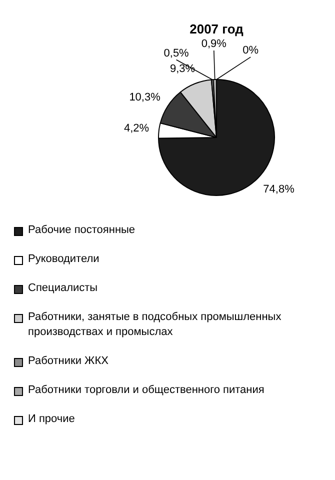 The width and height of the screenshot is (335, 480). Describe the element at coordinates (183, 68) in the screenshot. I see `data-label: 9,3%` at that location.